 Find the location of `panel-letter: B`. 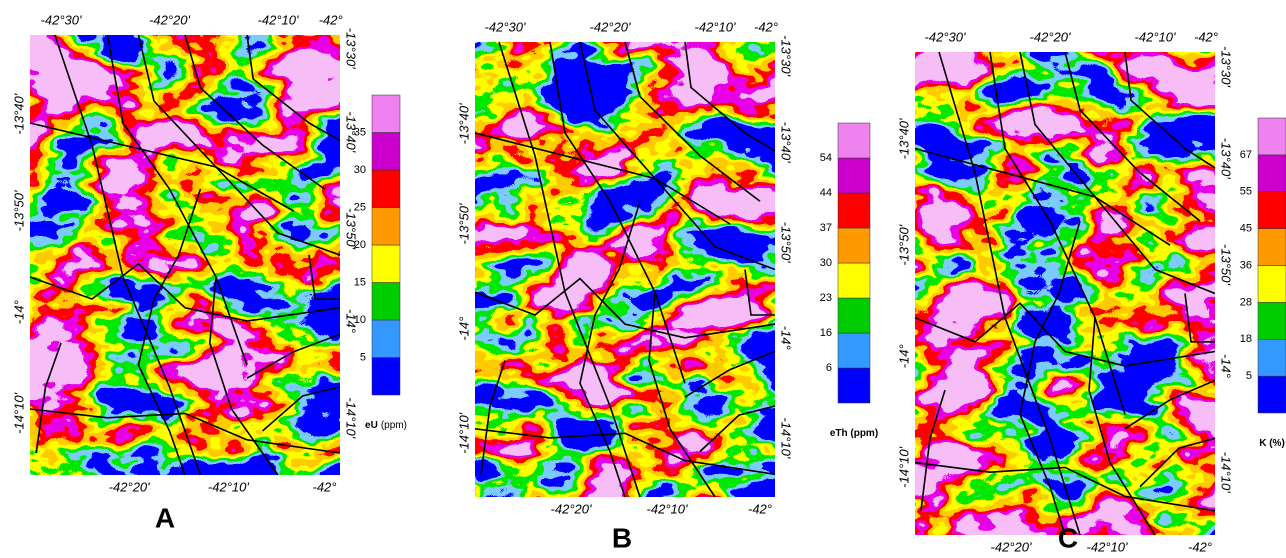

panel-letter: B is located at coordinates (622, 537).